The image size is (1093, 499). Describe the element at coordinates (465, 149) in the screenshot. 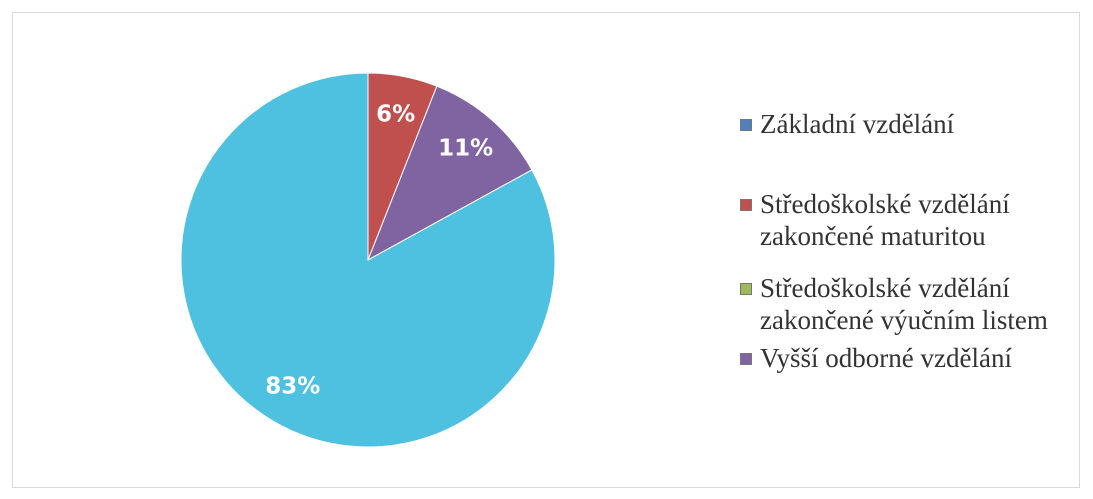

I see `data-label: 11%` at that location.